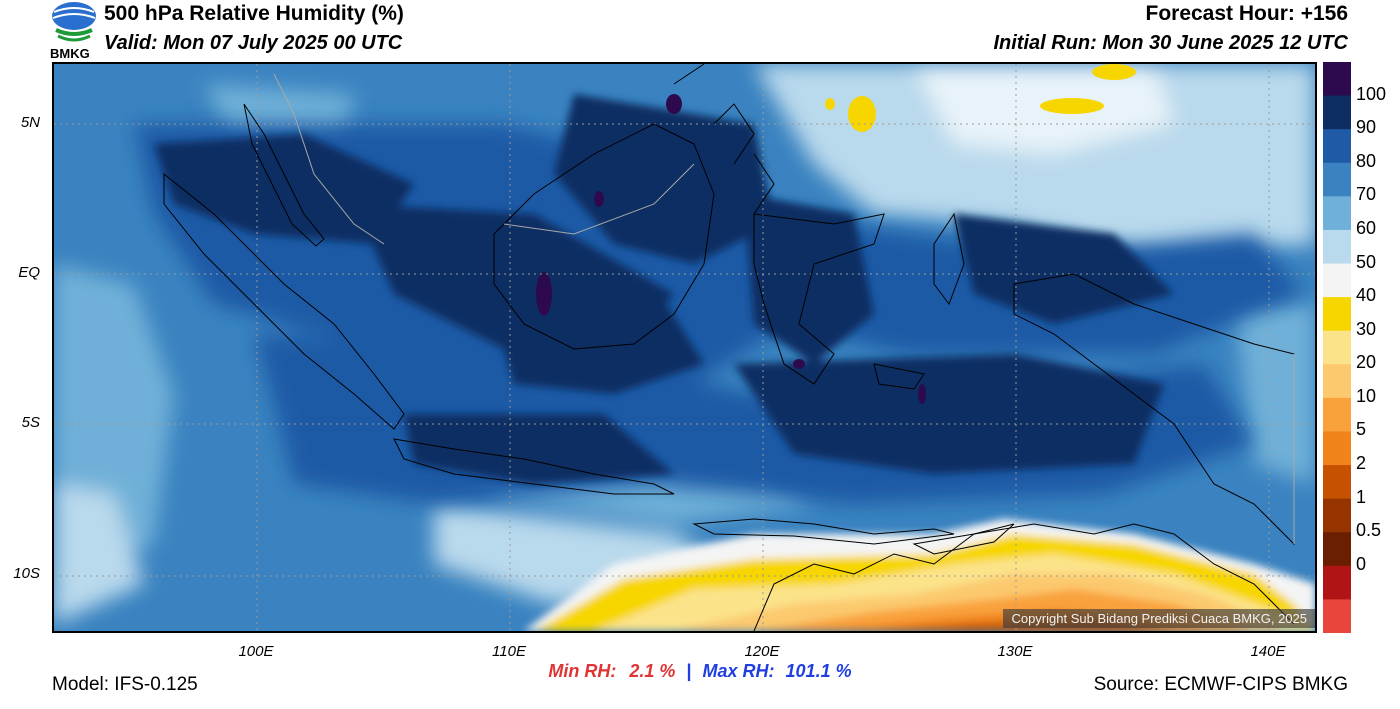 The height and width of the screenshot is (709, 1400). Describe the element at coordinates (253, 43) in the screenshot. I see `valid-time: Valid: Mon 07 July 2025 00 UTC` at that location.